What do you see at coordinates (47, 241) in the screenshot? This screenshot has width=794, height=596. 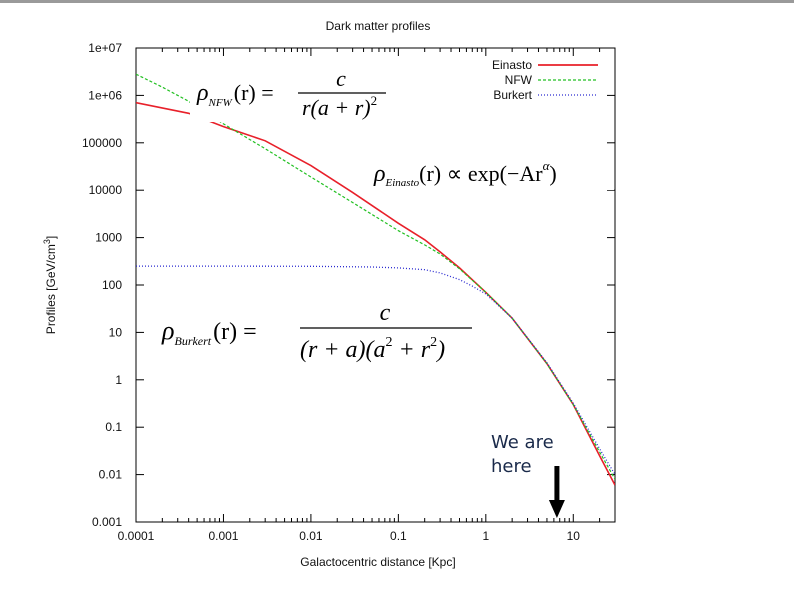 I see `y-axis-title-sup: 3` at bounding box center [47, 241].